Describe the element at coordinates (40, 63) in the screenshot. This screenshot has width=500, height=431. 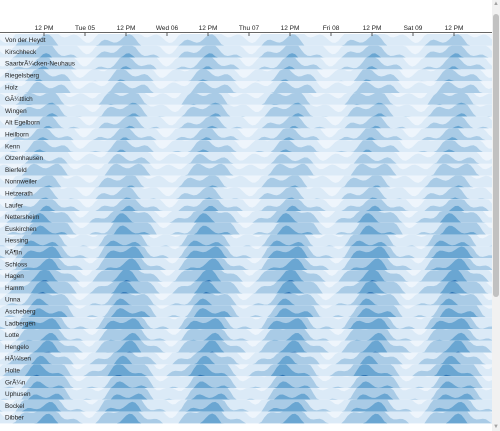
I see `row-label: SaarbrÃ¼cken-Neuhaus` at that location.